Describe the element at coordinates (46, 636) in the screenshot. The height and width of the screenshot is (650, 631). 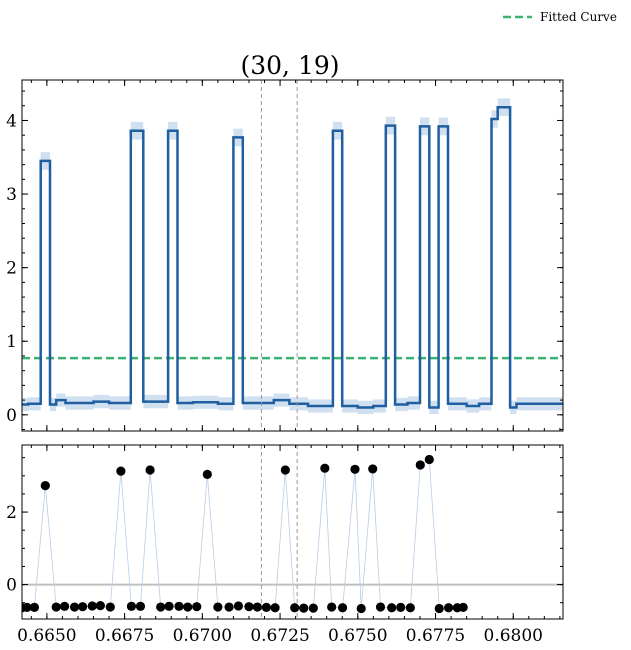
I see `bottom-xtick-label: 0.6650` at that location.